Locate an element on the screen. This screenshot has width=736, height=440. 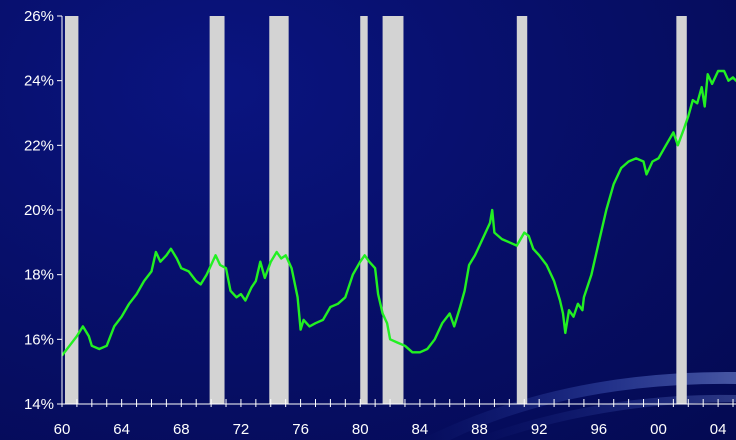
x-tick-label: 64 is located at coordinates (121, 429).